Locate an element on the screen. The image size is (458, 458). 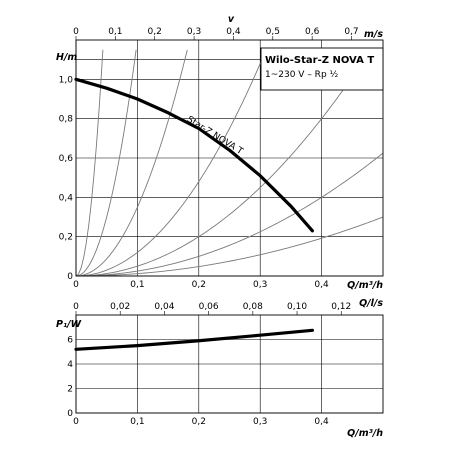
head-x-axis-label: Q/m³/h is located at coordinates (365, 285).